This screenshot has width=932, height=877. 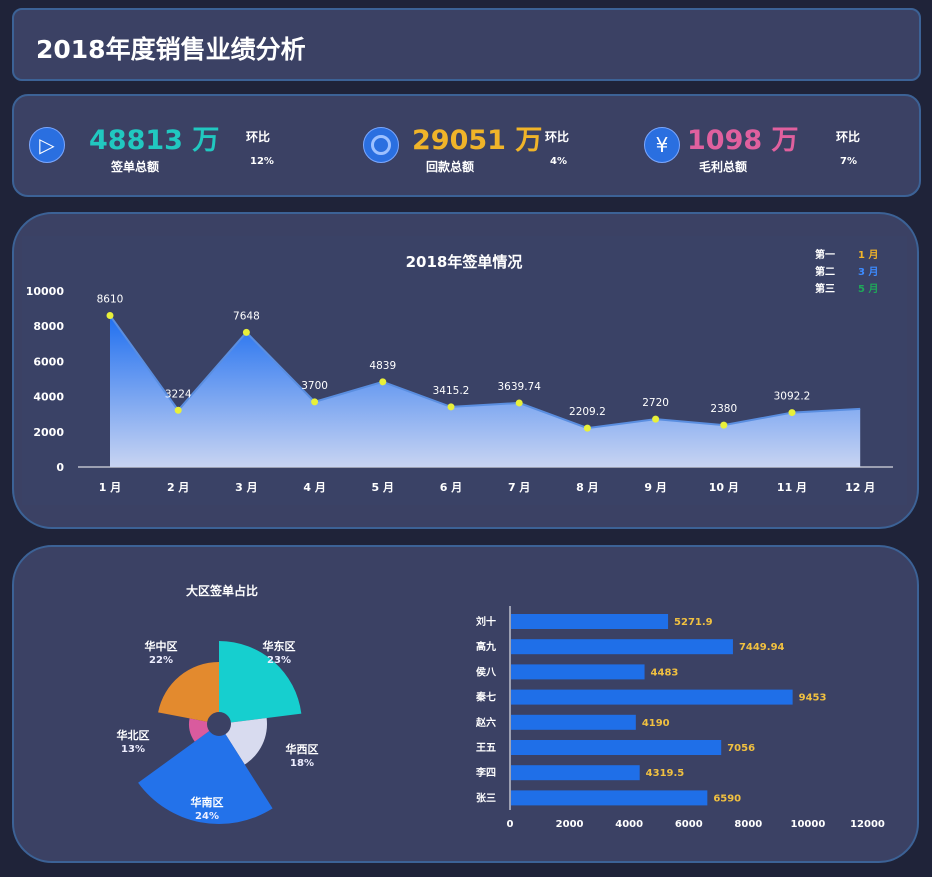 I want to click on x-tick-label: 2000, so click(x=570, y=824).